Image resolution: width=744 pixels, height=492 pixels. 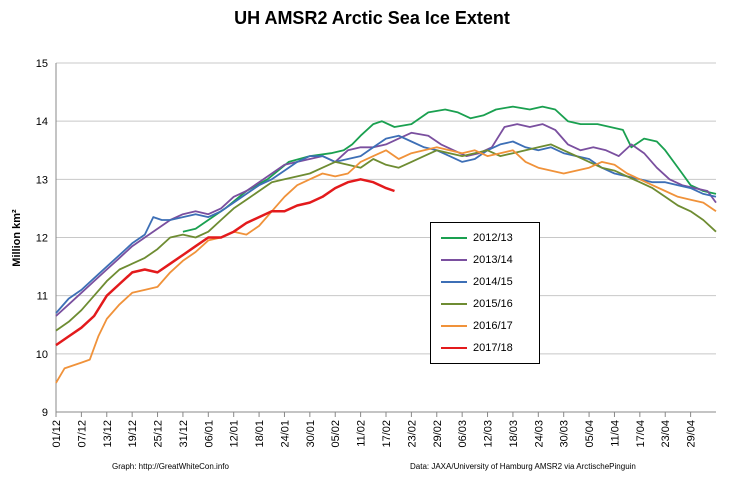 What do you see at coordinates (170, 466) in the screenshot?
I see `footer-credit-left: Graph: http://GreatWhiteCon.info` at bounding box center [170, 466].